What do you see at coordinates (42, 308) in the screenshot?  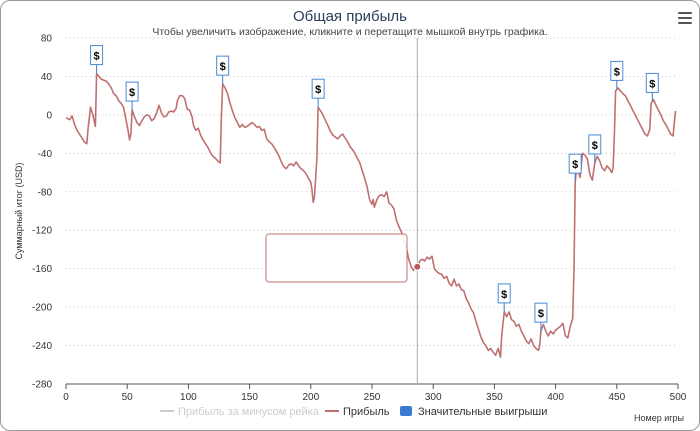 I see `y-tick-label: -200` at bounding box center [42, 308].